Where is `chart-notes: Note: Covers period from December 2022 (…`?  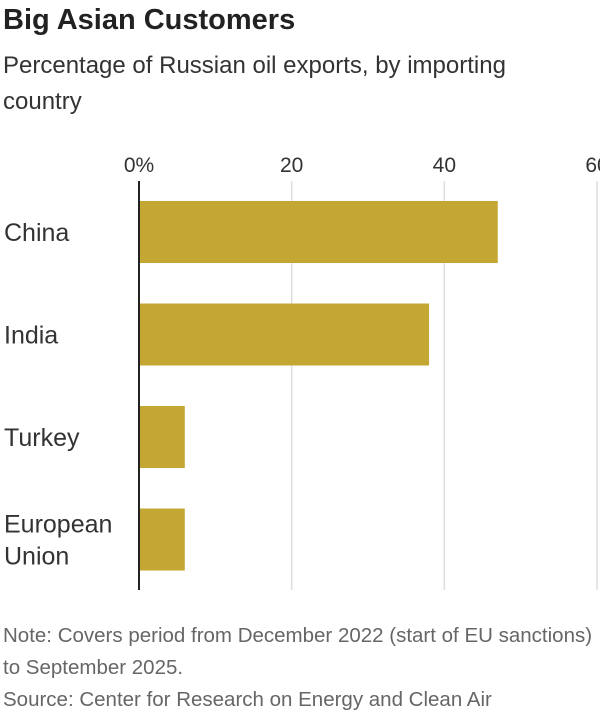 chart-notes: Note: Covers period from December 2022 (… is located at coordinates (298, 668).